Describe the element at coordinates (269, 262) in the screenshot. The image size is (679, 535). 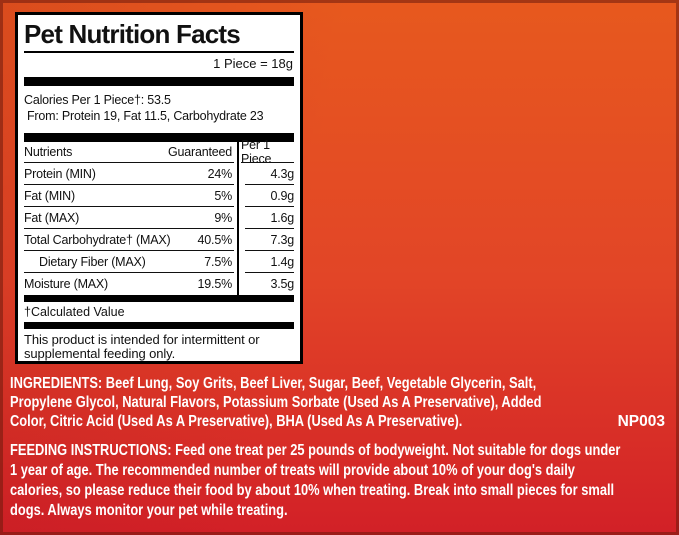
I see `per-piece-value: 1.4g` at that location.